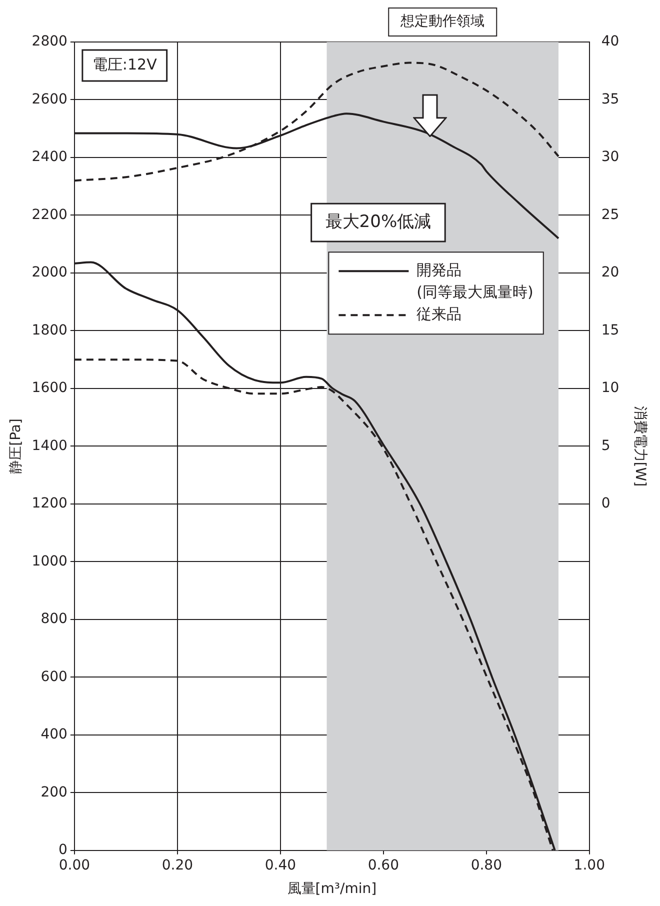 The image size is (660, 906). I want to click on y2-tick-label: 20, so click(610, 272).